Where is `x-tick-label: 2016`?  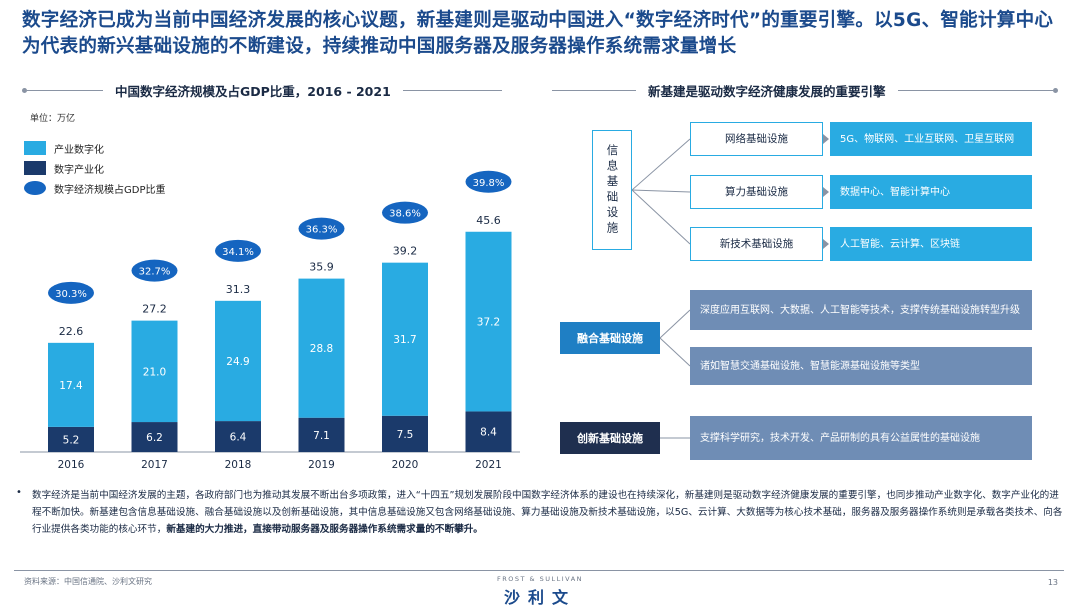
x-tick-label: 2016 is located at coordinates (71, 465).